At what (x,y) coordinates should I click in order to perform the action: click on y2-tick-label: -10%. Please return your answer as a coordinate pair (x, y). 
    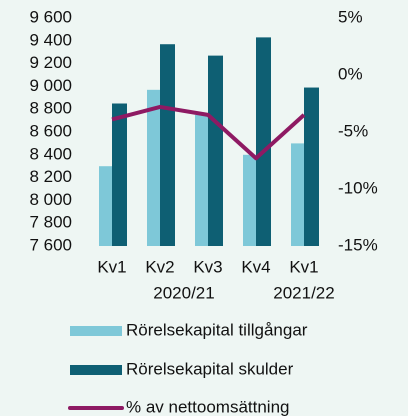
    Looking at the image, I should click on (358, 187).